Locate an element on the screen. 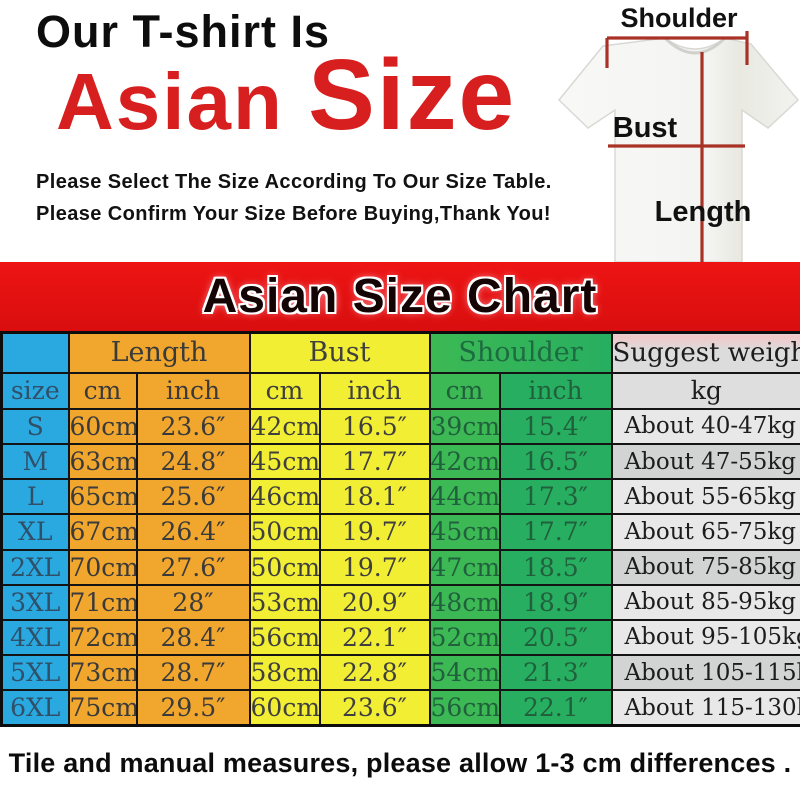 The width and height of the screenshot is (800, 800). size-label: L is located at coordinates (35, 497).